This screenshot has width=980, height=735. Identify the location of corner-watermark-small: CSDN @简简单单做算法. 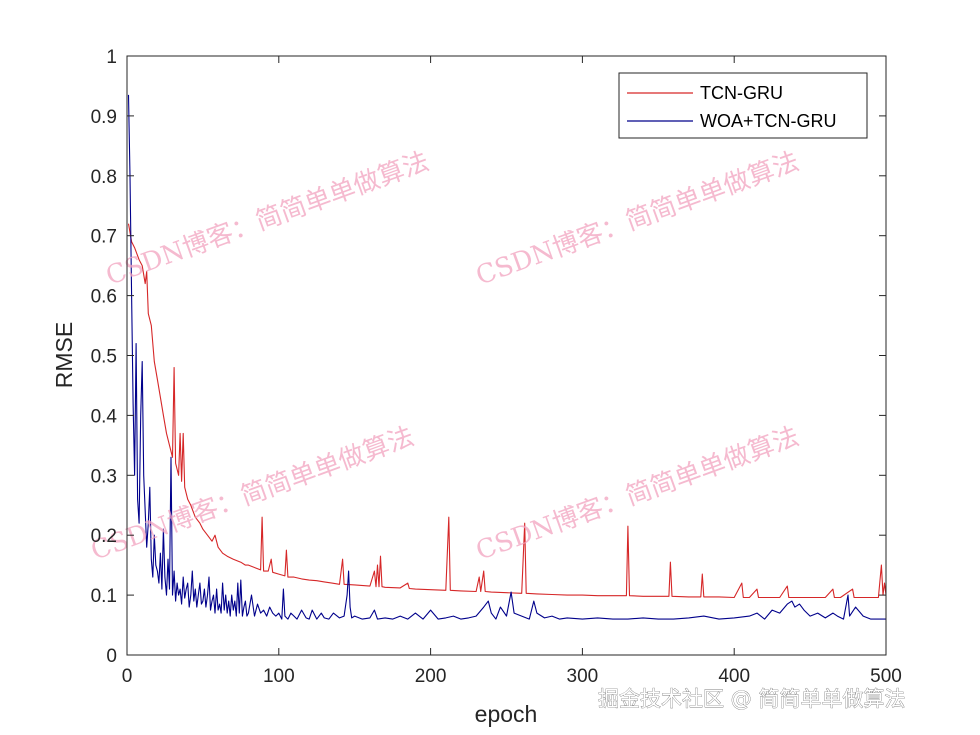
(852, 721).